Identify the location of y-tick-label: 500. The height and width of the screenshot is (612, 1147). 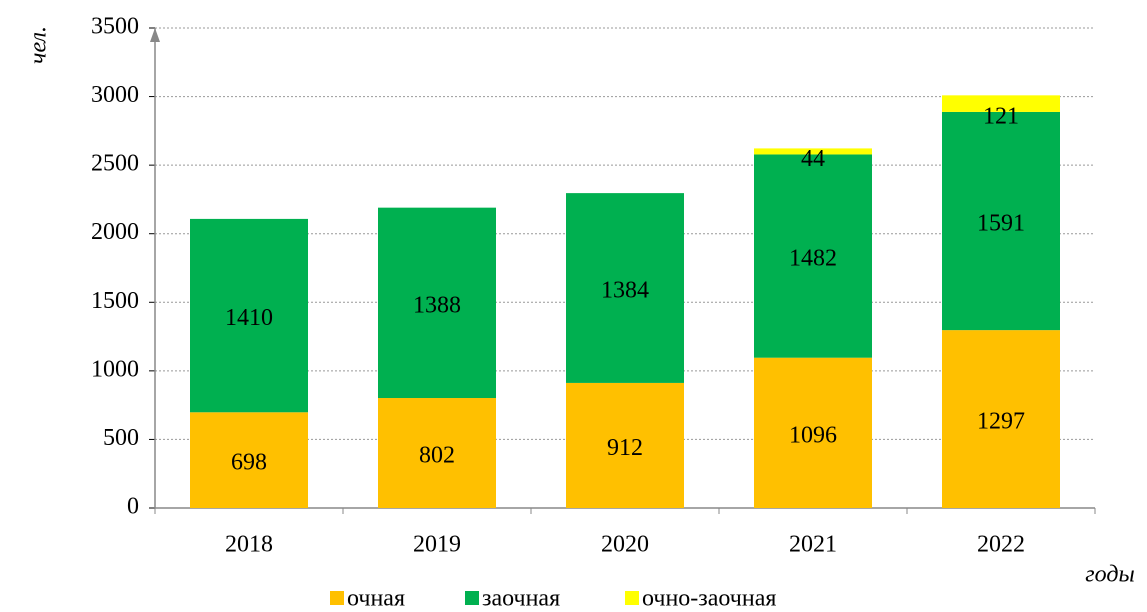
(121, 438).